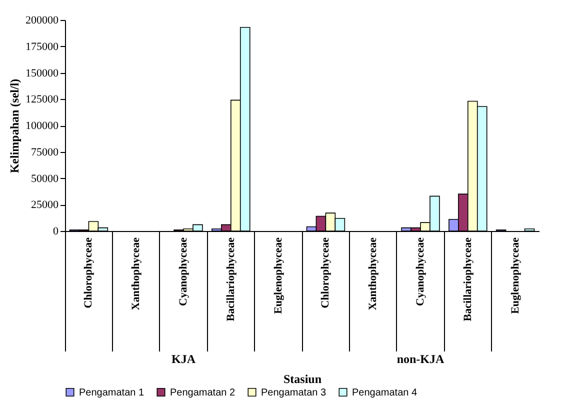  Describe the element at coordinates (42, 73) in the screenshot. I see `y-tick-label: 150000` at that location.